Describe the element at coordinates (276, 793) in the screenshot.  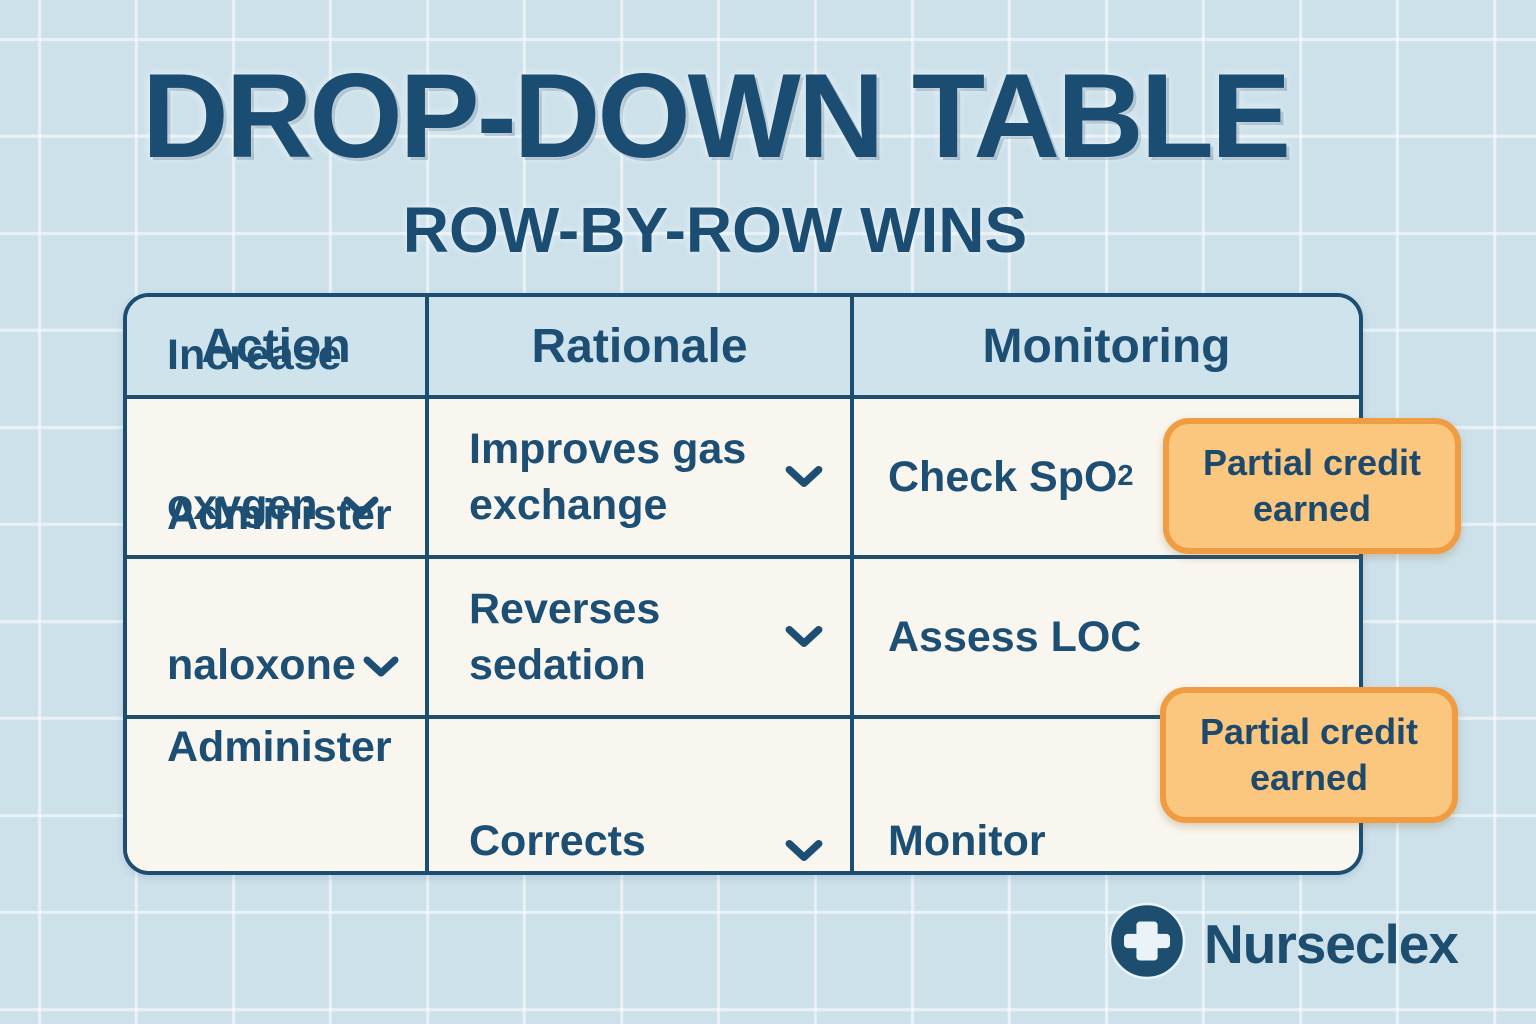
I see `action-dropdown-row3: Administer insulin` at that location.